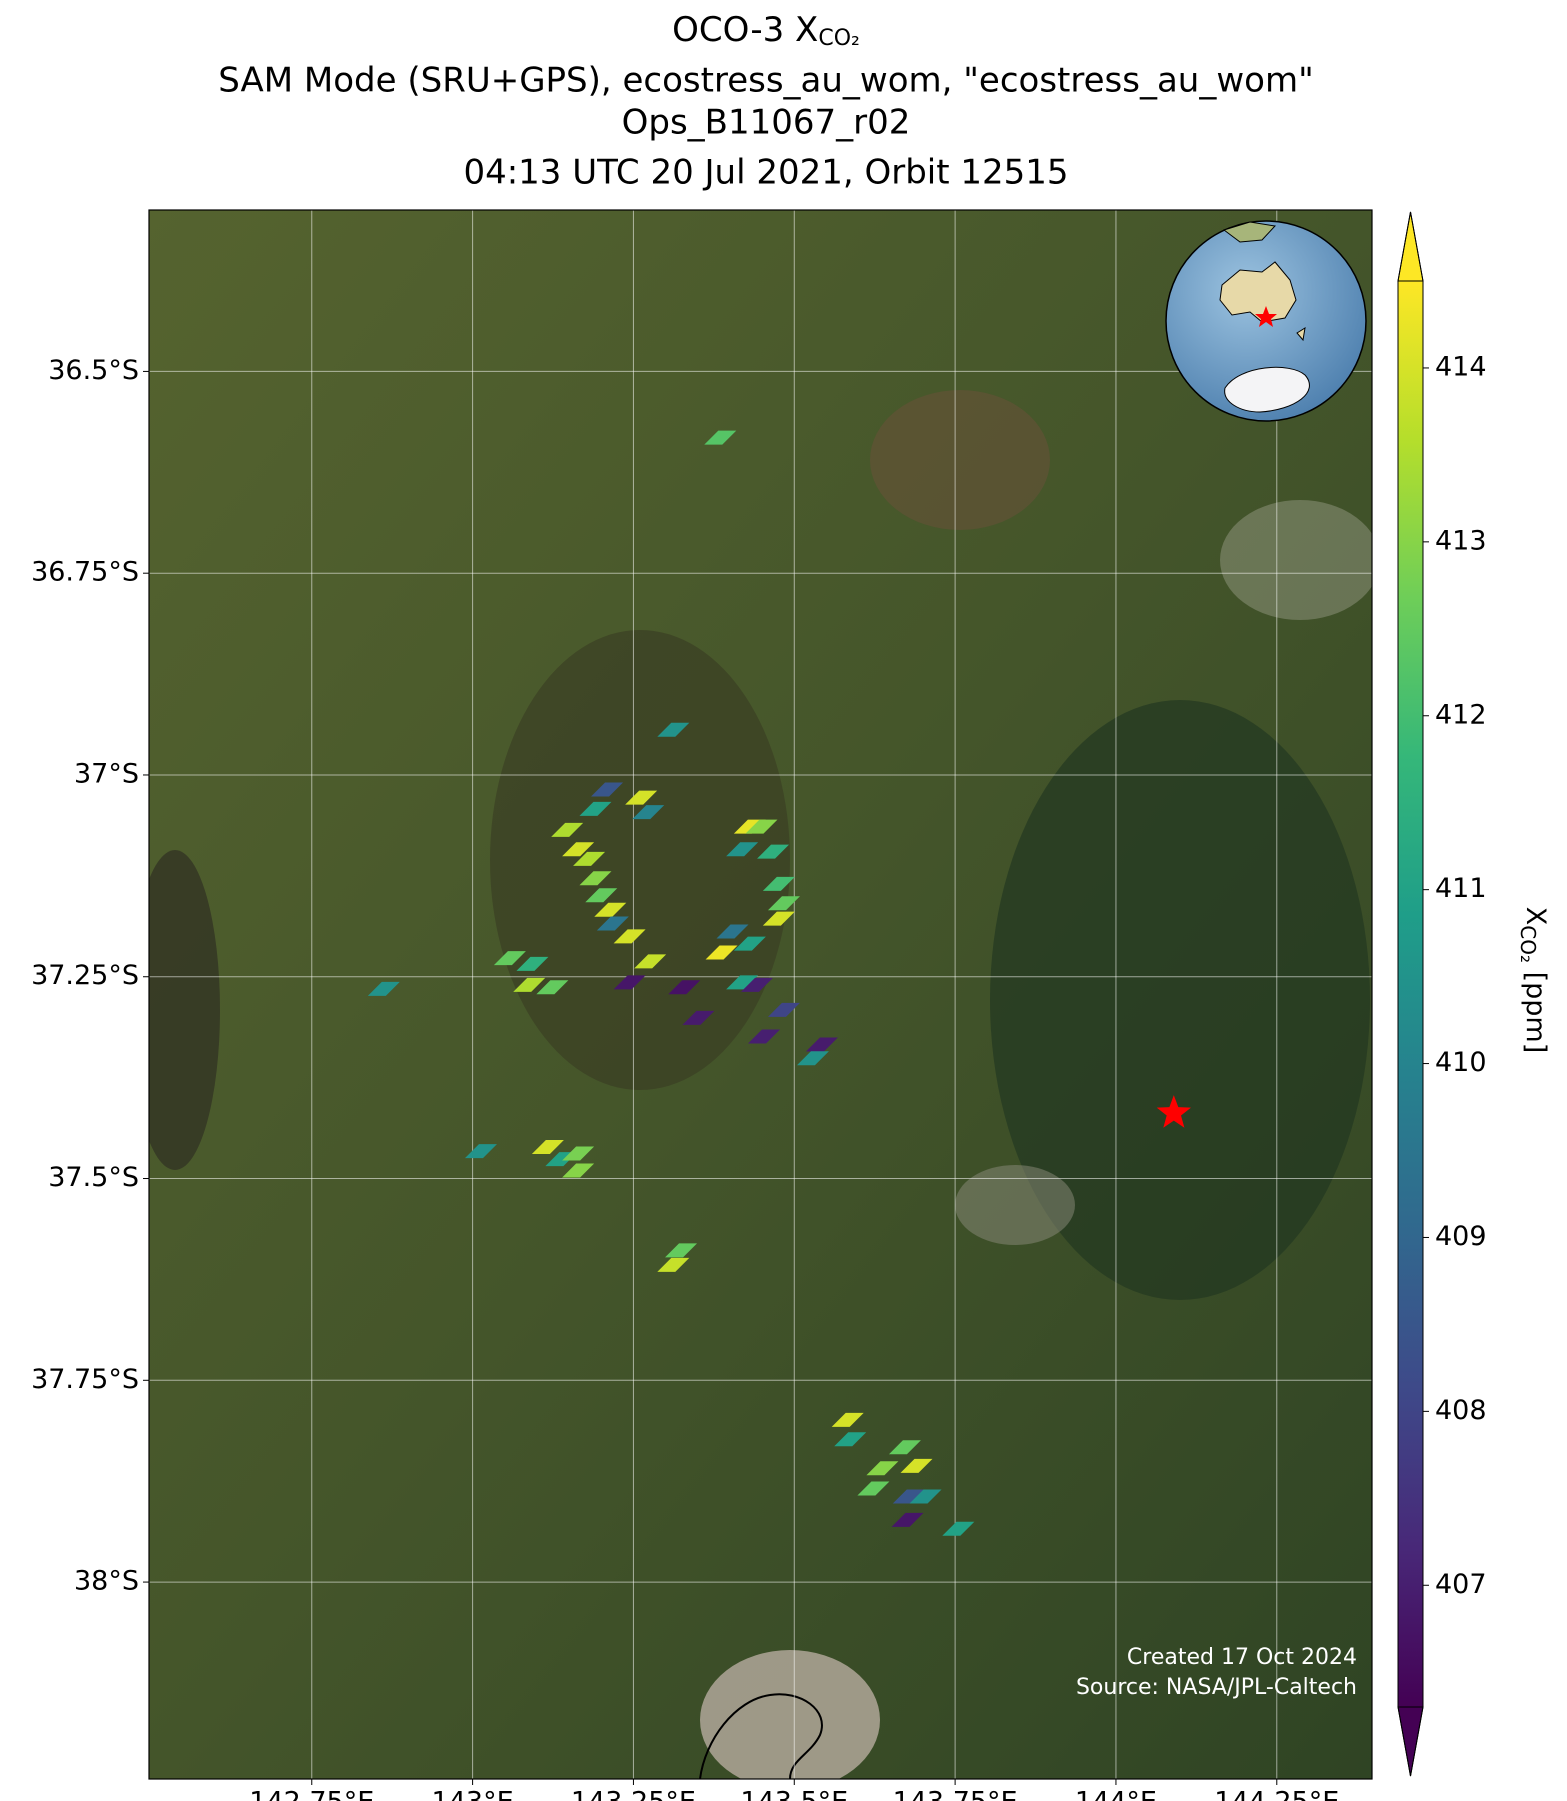 This screenshot has height=1801, width=1567. I want to click on target-marker, so click(1173, 1111).